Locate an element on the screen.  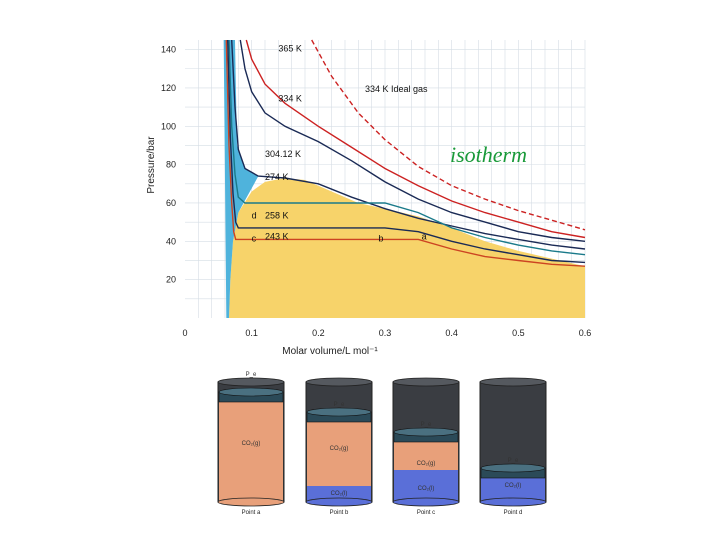
y-tick-label: 20 is located at coordinates (171, 280).